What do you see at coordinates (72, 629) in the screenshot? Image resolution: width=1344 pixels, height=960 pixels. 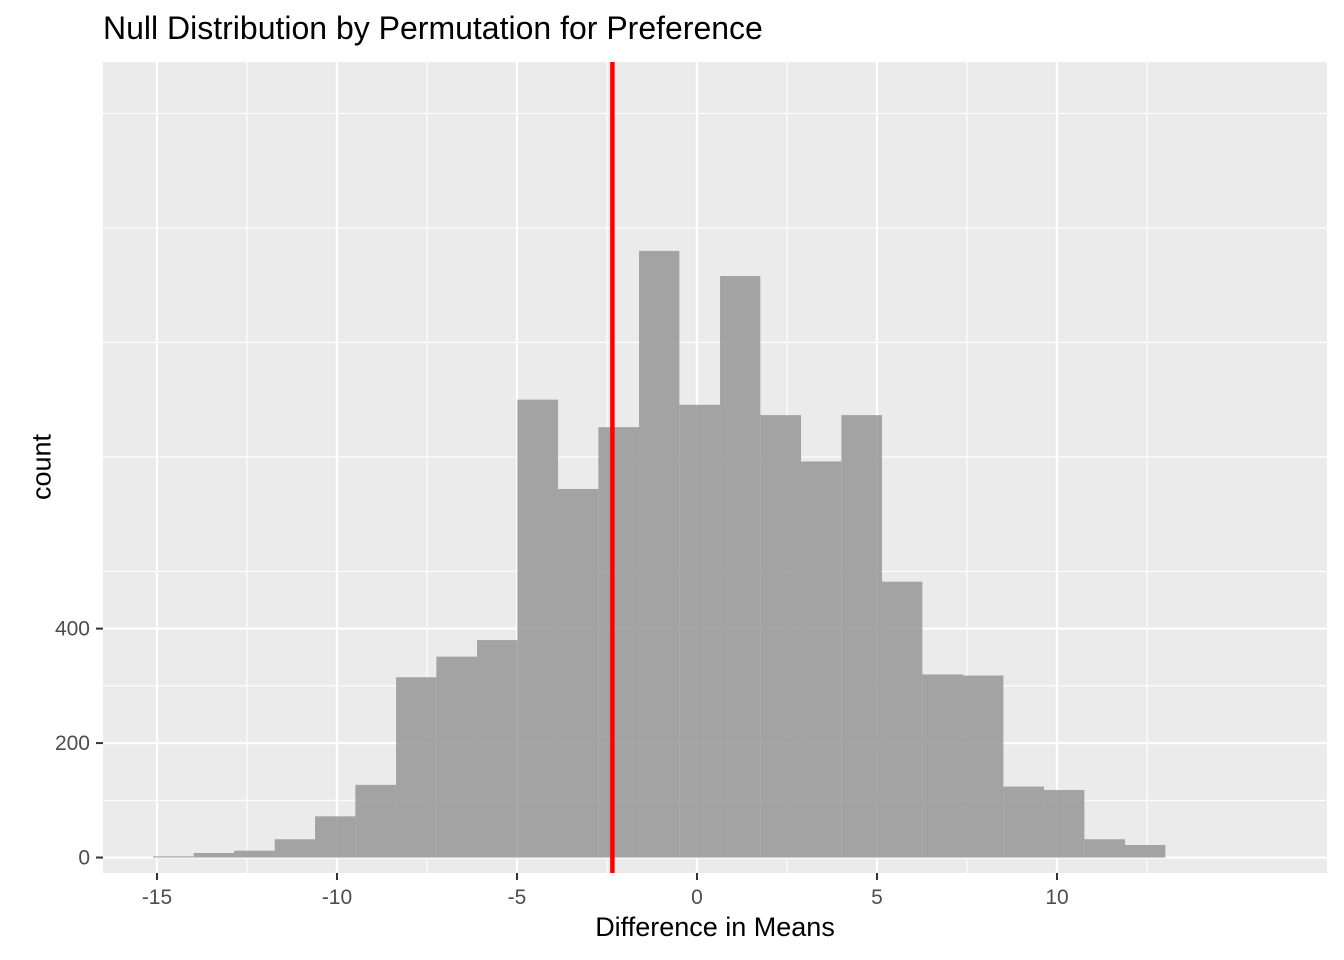 I see `y-tick-label: 400` at bounding box center [72, 629].